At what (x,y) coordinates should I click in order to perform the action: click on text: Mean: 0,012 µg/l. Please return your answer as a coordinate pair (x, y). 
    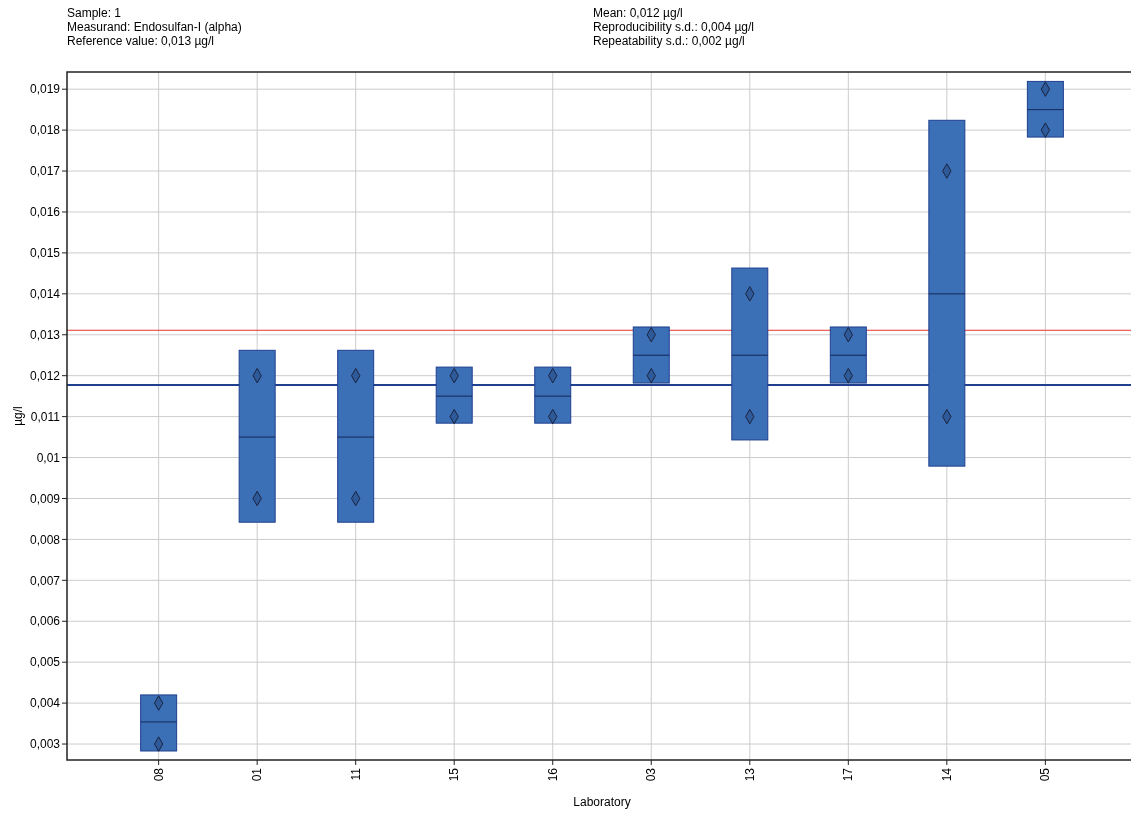
    Looking at the image, I should click on (638, 13).